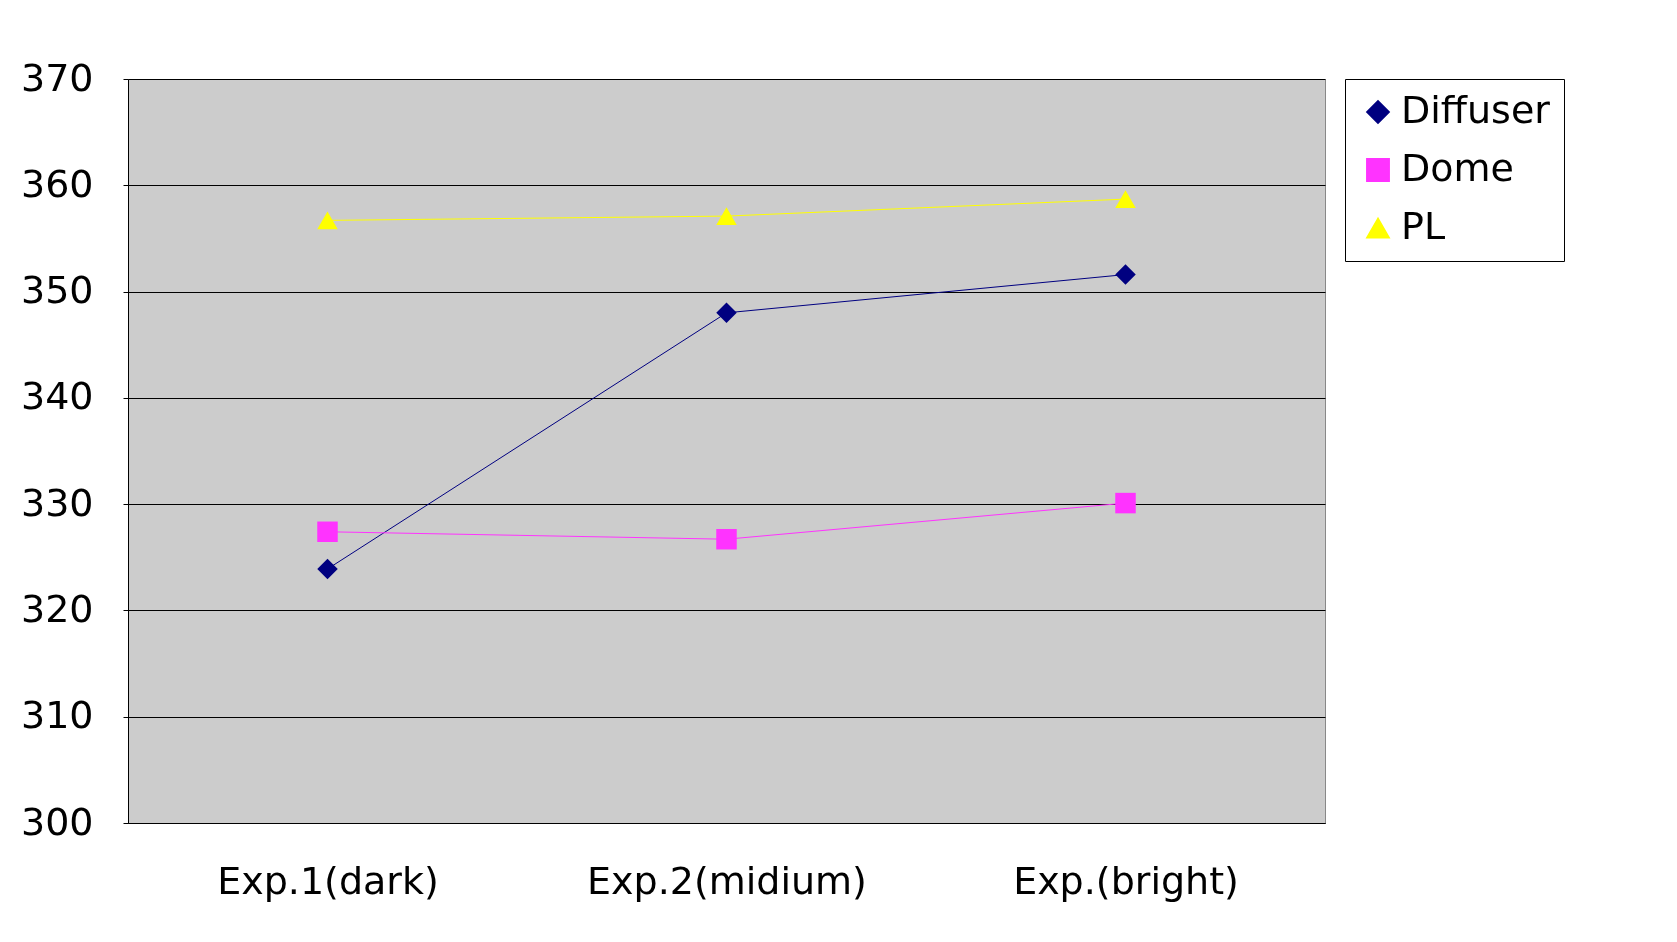  Describe the element at coordinates (57, 502) in the screenshot. I see `y-tick-label: 330` at that location.